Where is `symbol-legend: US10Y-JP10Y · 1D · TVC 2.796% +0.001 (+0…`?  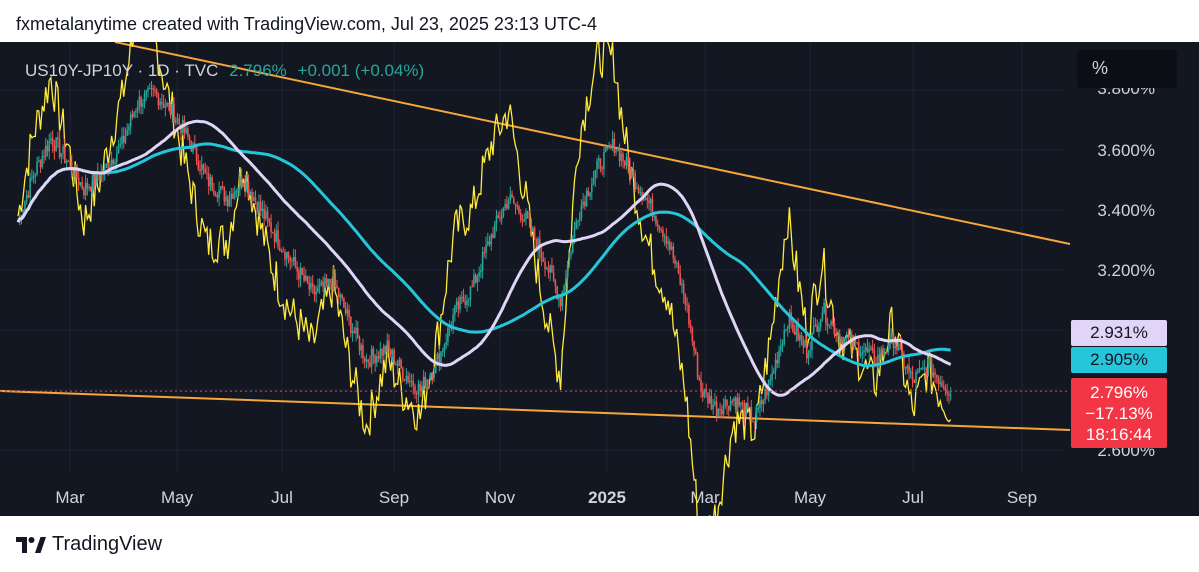
symbol-legend: US10Y-JP10Y · 1D · TVC 2.796% +0.001 (+0… is located at coordinates (224, 71).